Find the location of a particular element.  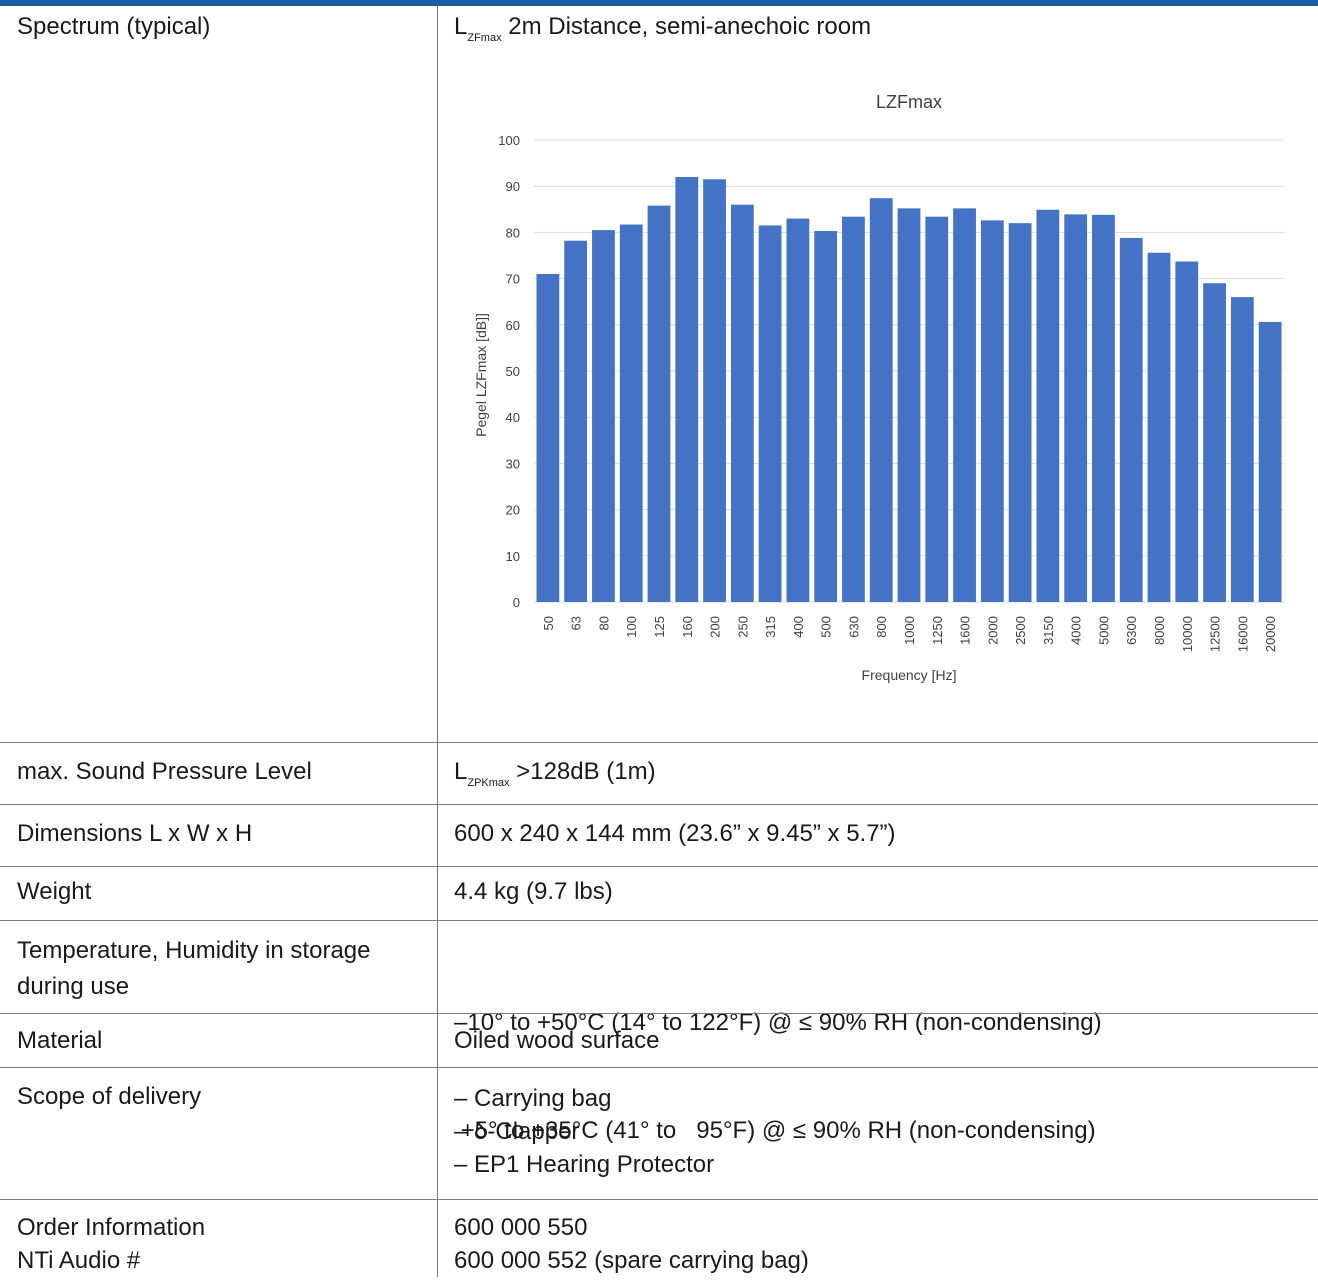

top-accent-bar is located at coordinates (659, 3).